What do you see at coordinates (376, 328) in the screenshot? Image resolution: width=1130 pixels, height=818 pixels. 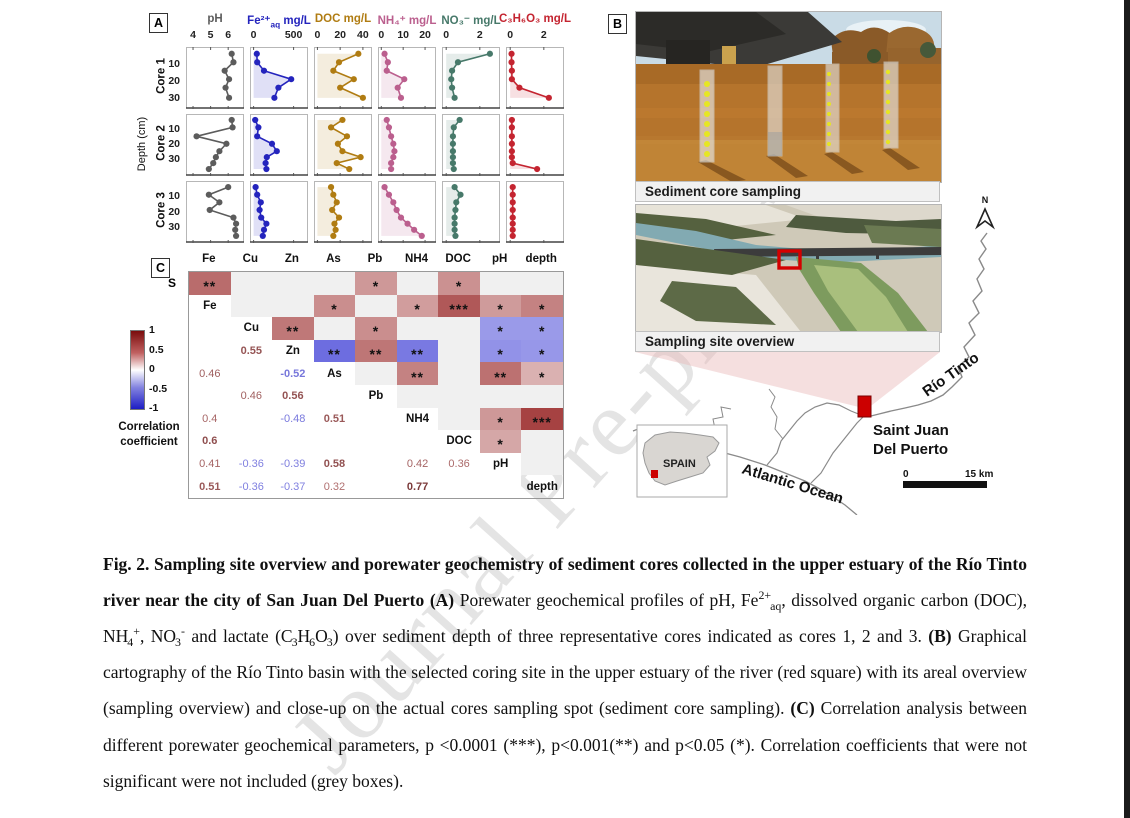 I see `matrix-cell-Cu-Pb: *` at bounding box center [376, 328].